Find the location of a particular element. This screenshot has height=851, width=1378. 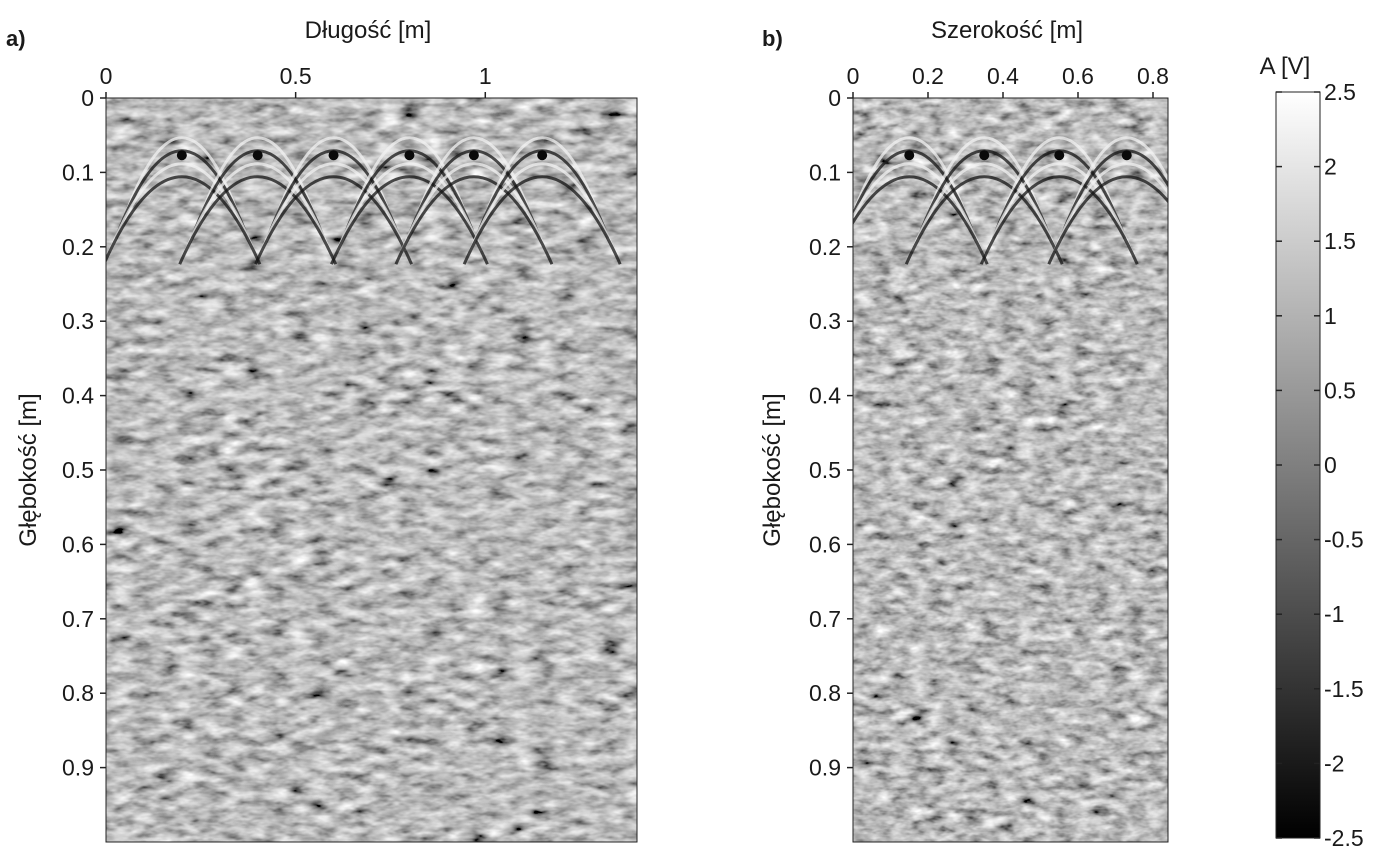

colorbar-gradient is located at coordinates (1298, 465).